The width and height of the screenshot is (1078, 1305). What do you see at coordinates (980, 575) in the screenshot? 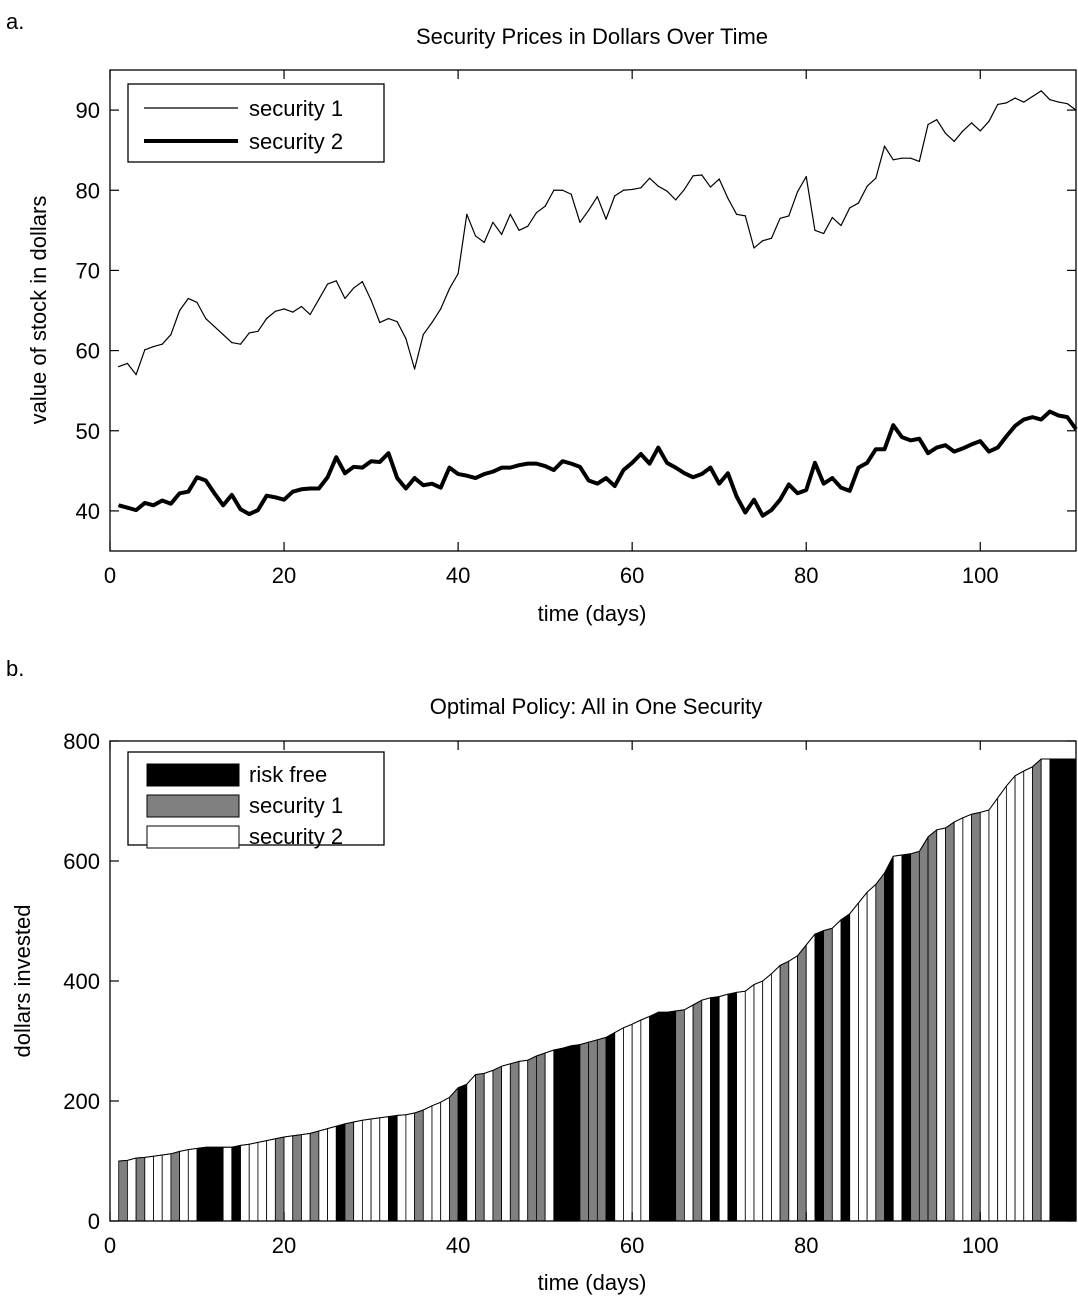
I see `panel-a-xtick-label: 100` at bounding box center [980, 575].